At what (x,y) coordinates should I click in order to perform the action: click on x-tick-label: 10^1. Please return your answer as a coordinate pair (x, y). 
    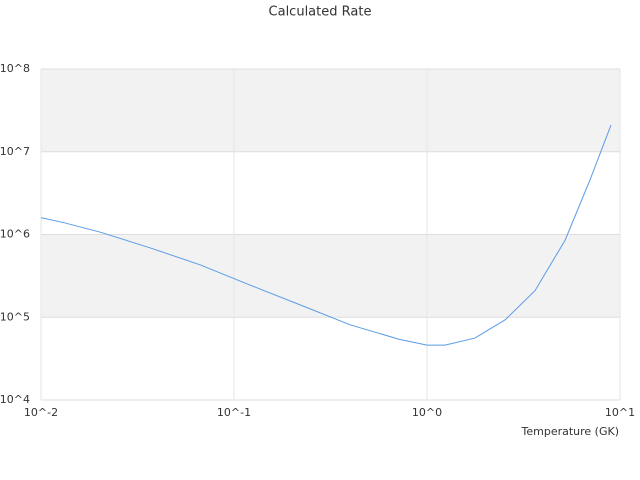
    Looking at the image, I should click on (620, 412).